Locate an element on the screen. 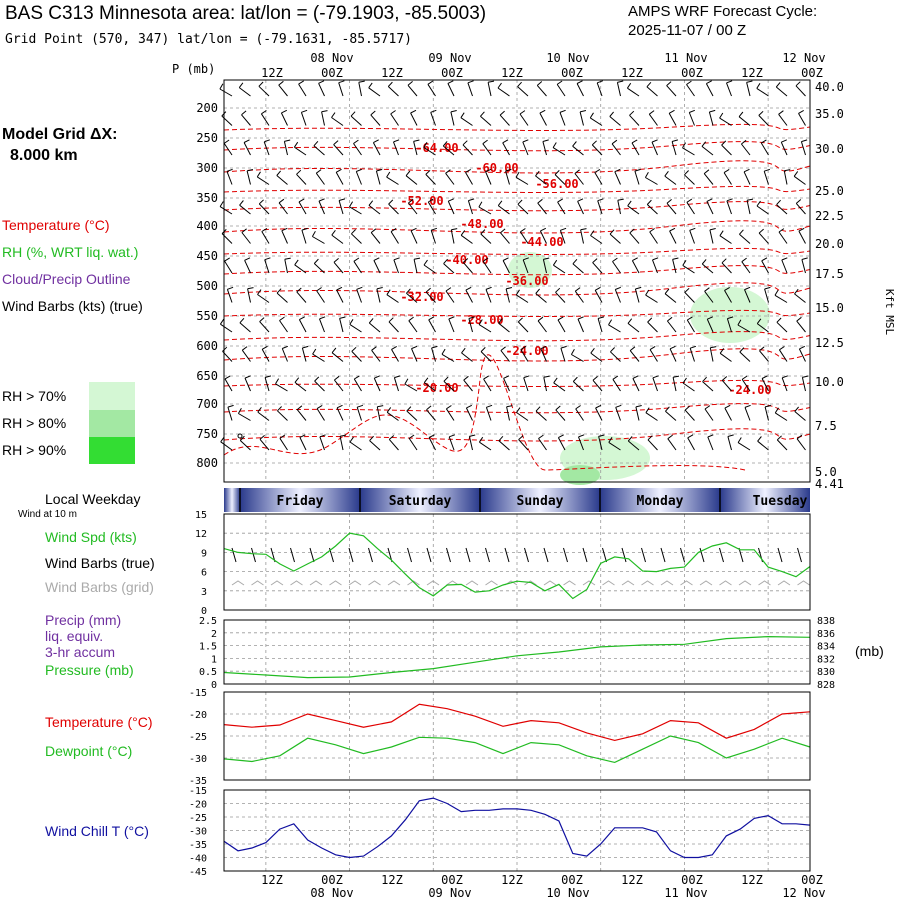  temperature-contour is located at coordinates (517, 227).